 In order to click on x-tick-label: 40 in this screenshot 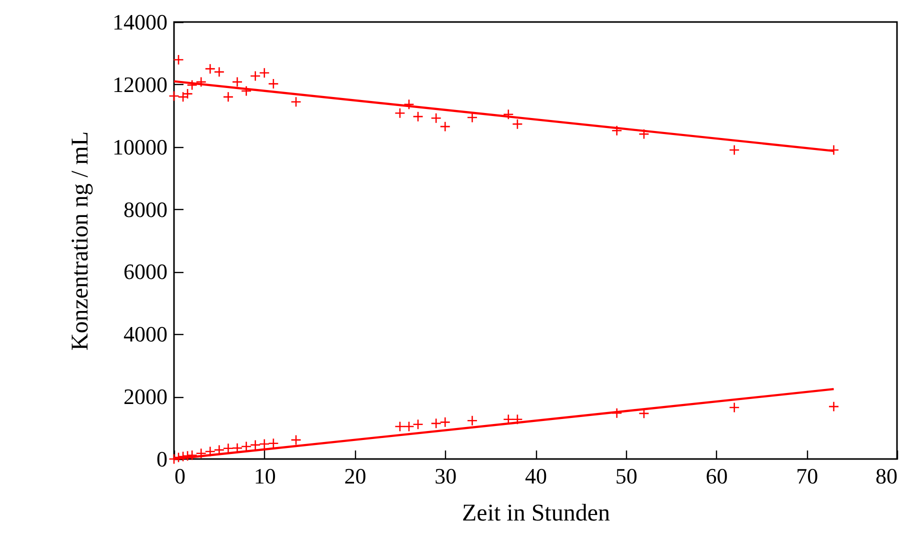, I will do `click(536, 476)`.